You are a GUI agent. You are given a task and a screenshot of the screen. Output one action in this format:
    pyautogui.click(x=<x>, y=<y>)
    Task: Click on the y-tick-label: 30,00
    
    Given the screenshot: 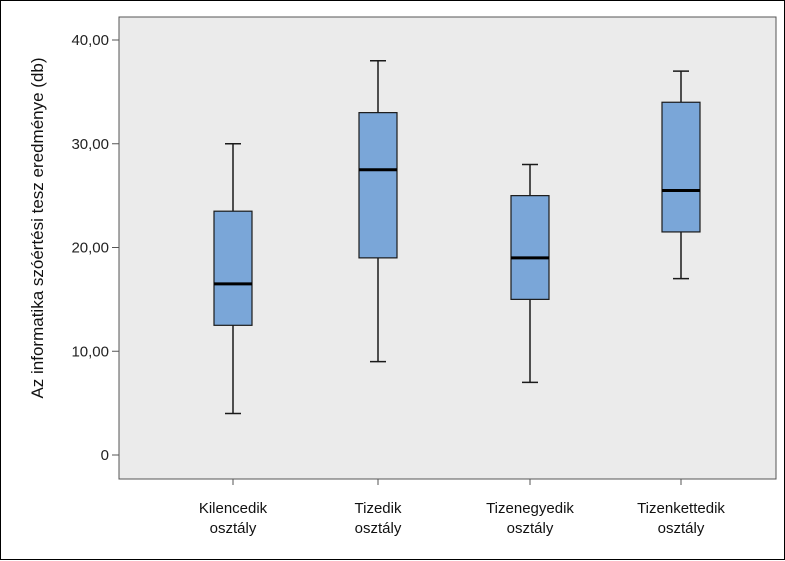 What is the action you would take?
    pyautogui.click(x=90, y=144)
    